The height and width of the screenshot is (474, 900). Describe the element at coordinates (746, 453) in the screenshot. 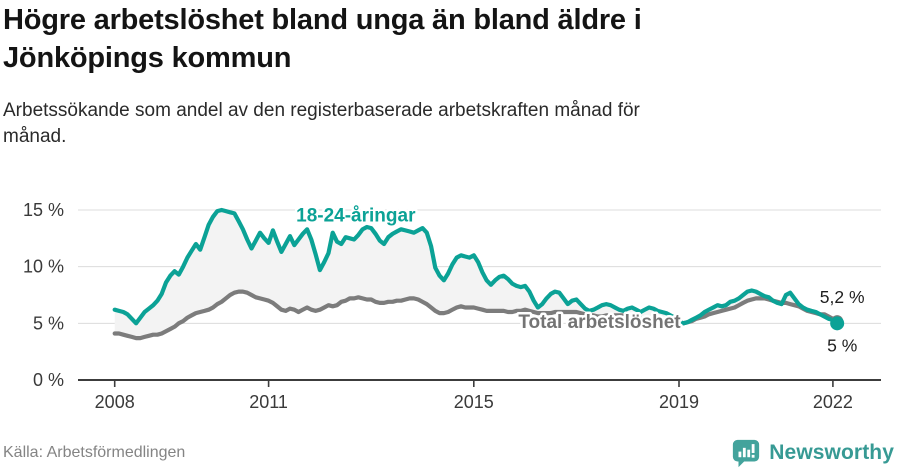

I see `newsworthy-logo-icon` at that location.